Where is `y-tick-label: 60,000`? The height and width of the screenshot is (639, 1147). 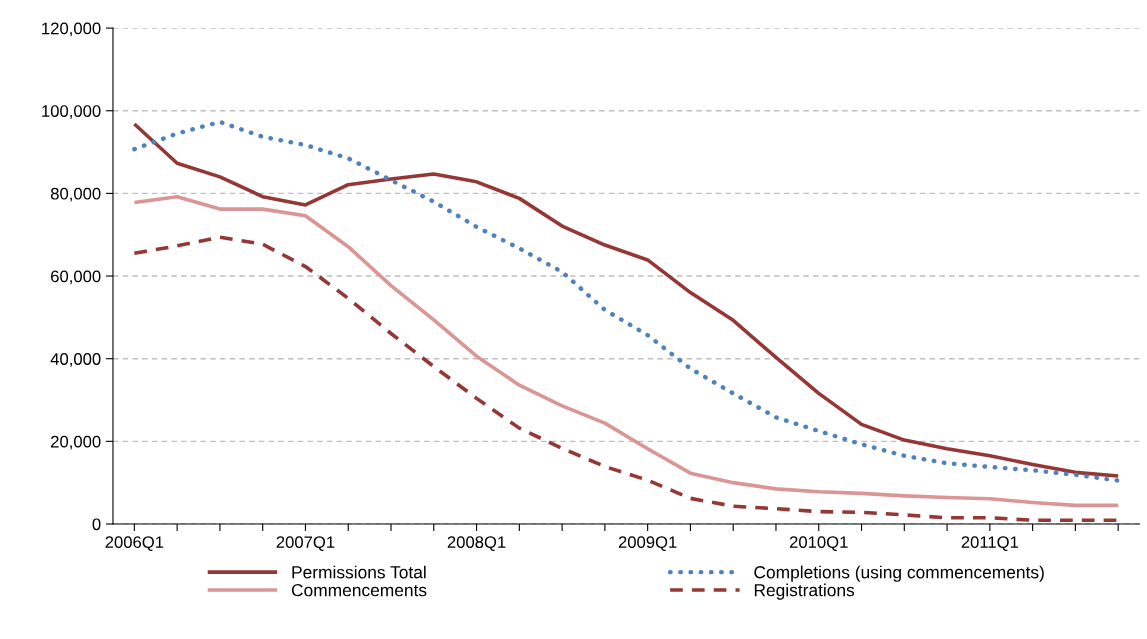
y-tick-label: 60,000 is located at coordinates (76, 277).